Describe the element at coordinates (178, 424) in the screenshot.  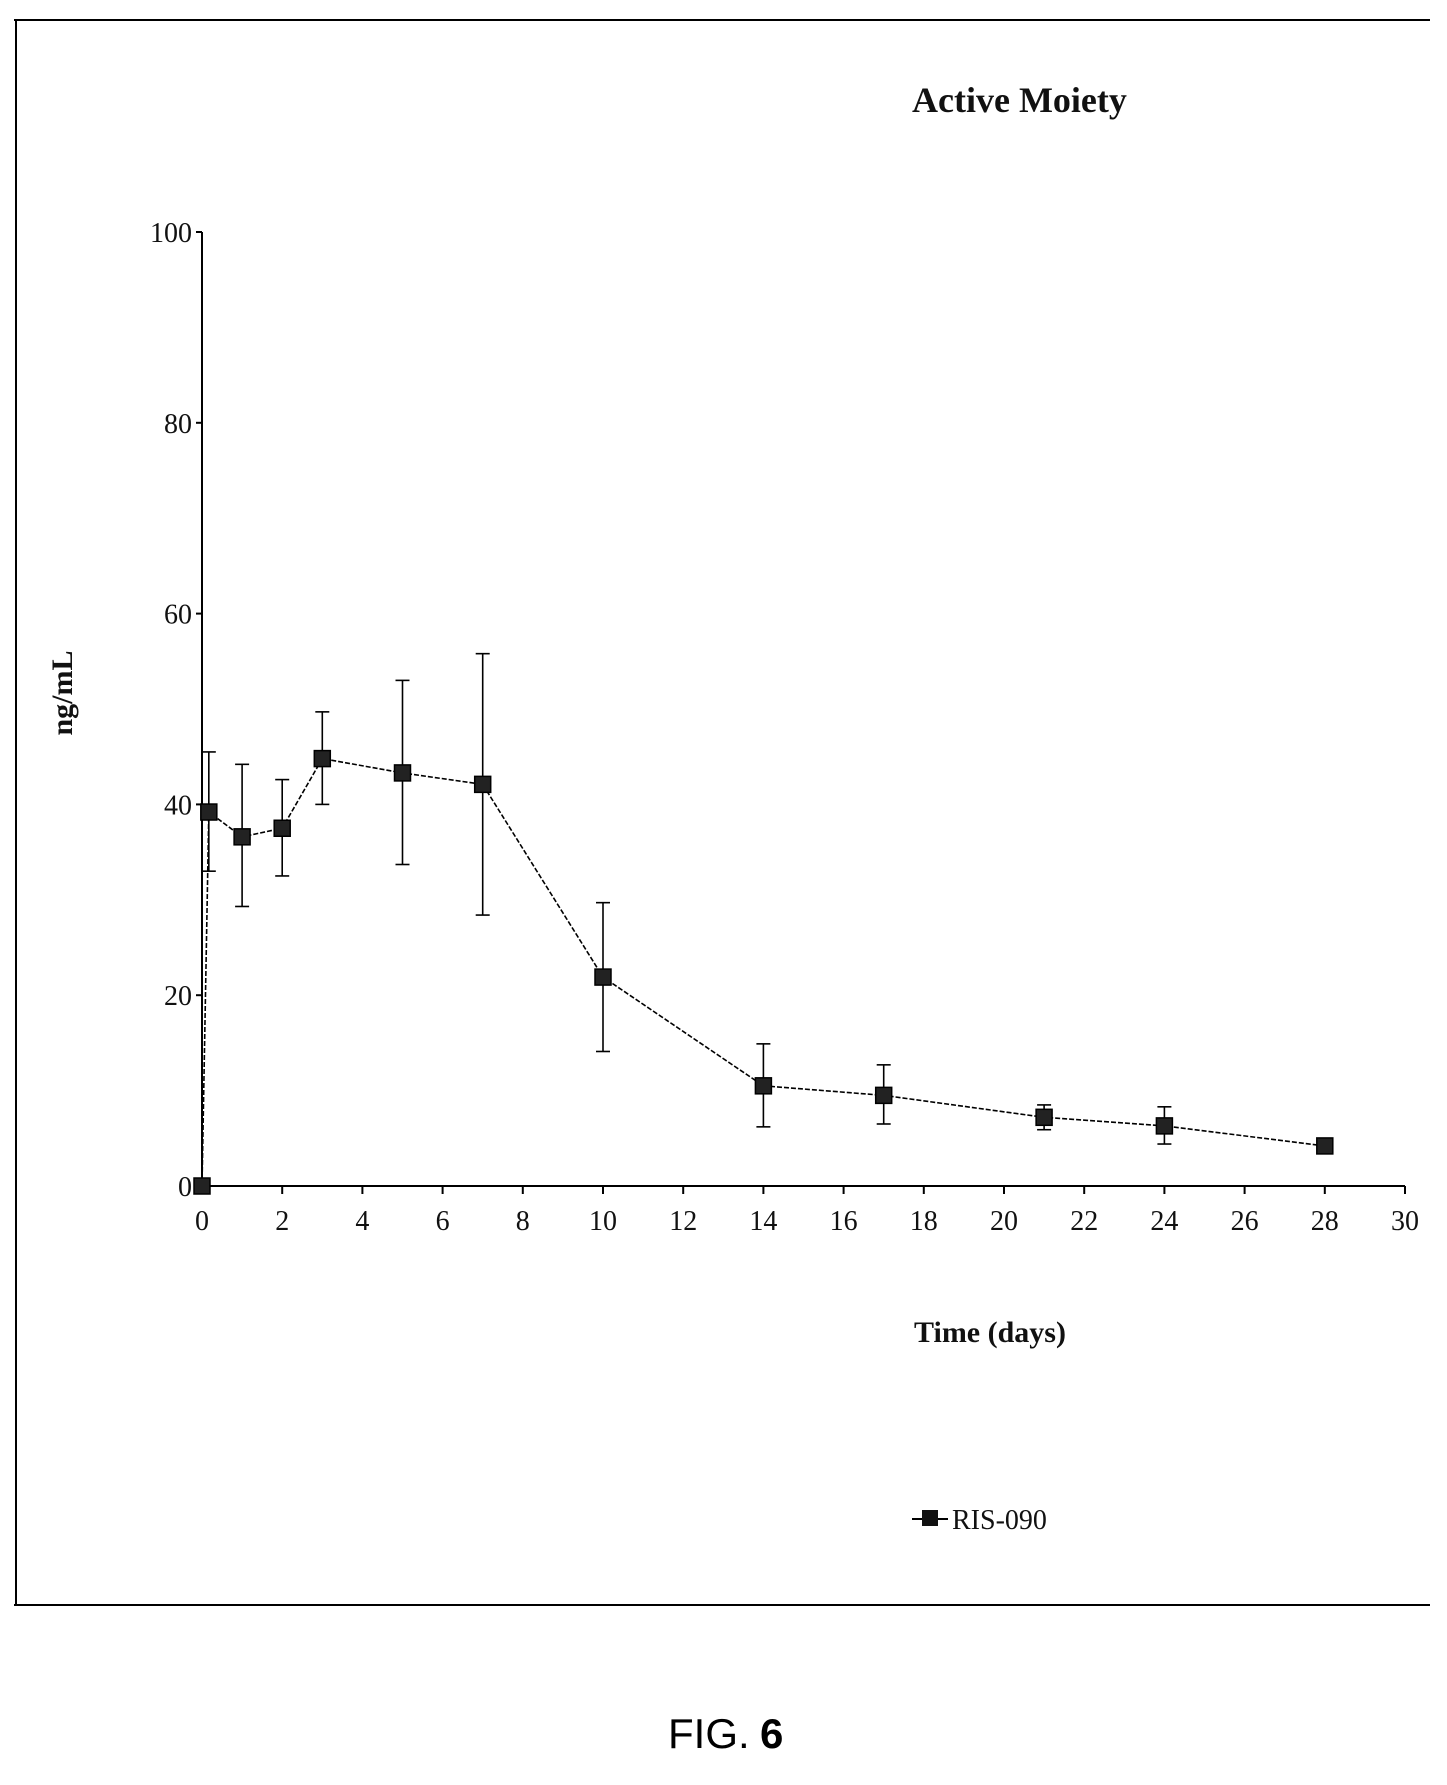
I see `y-tick-label: 80` at that location.